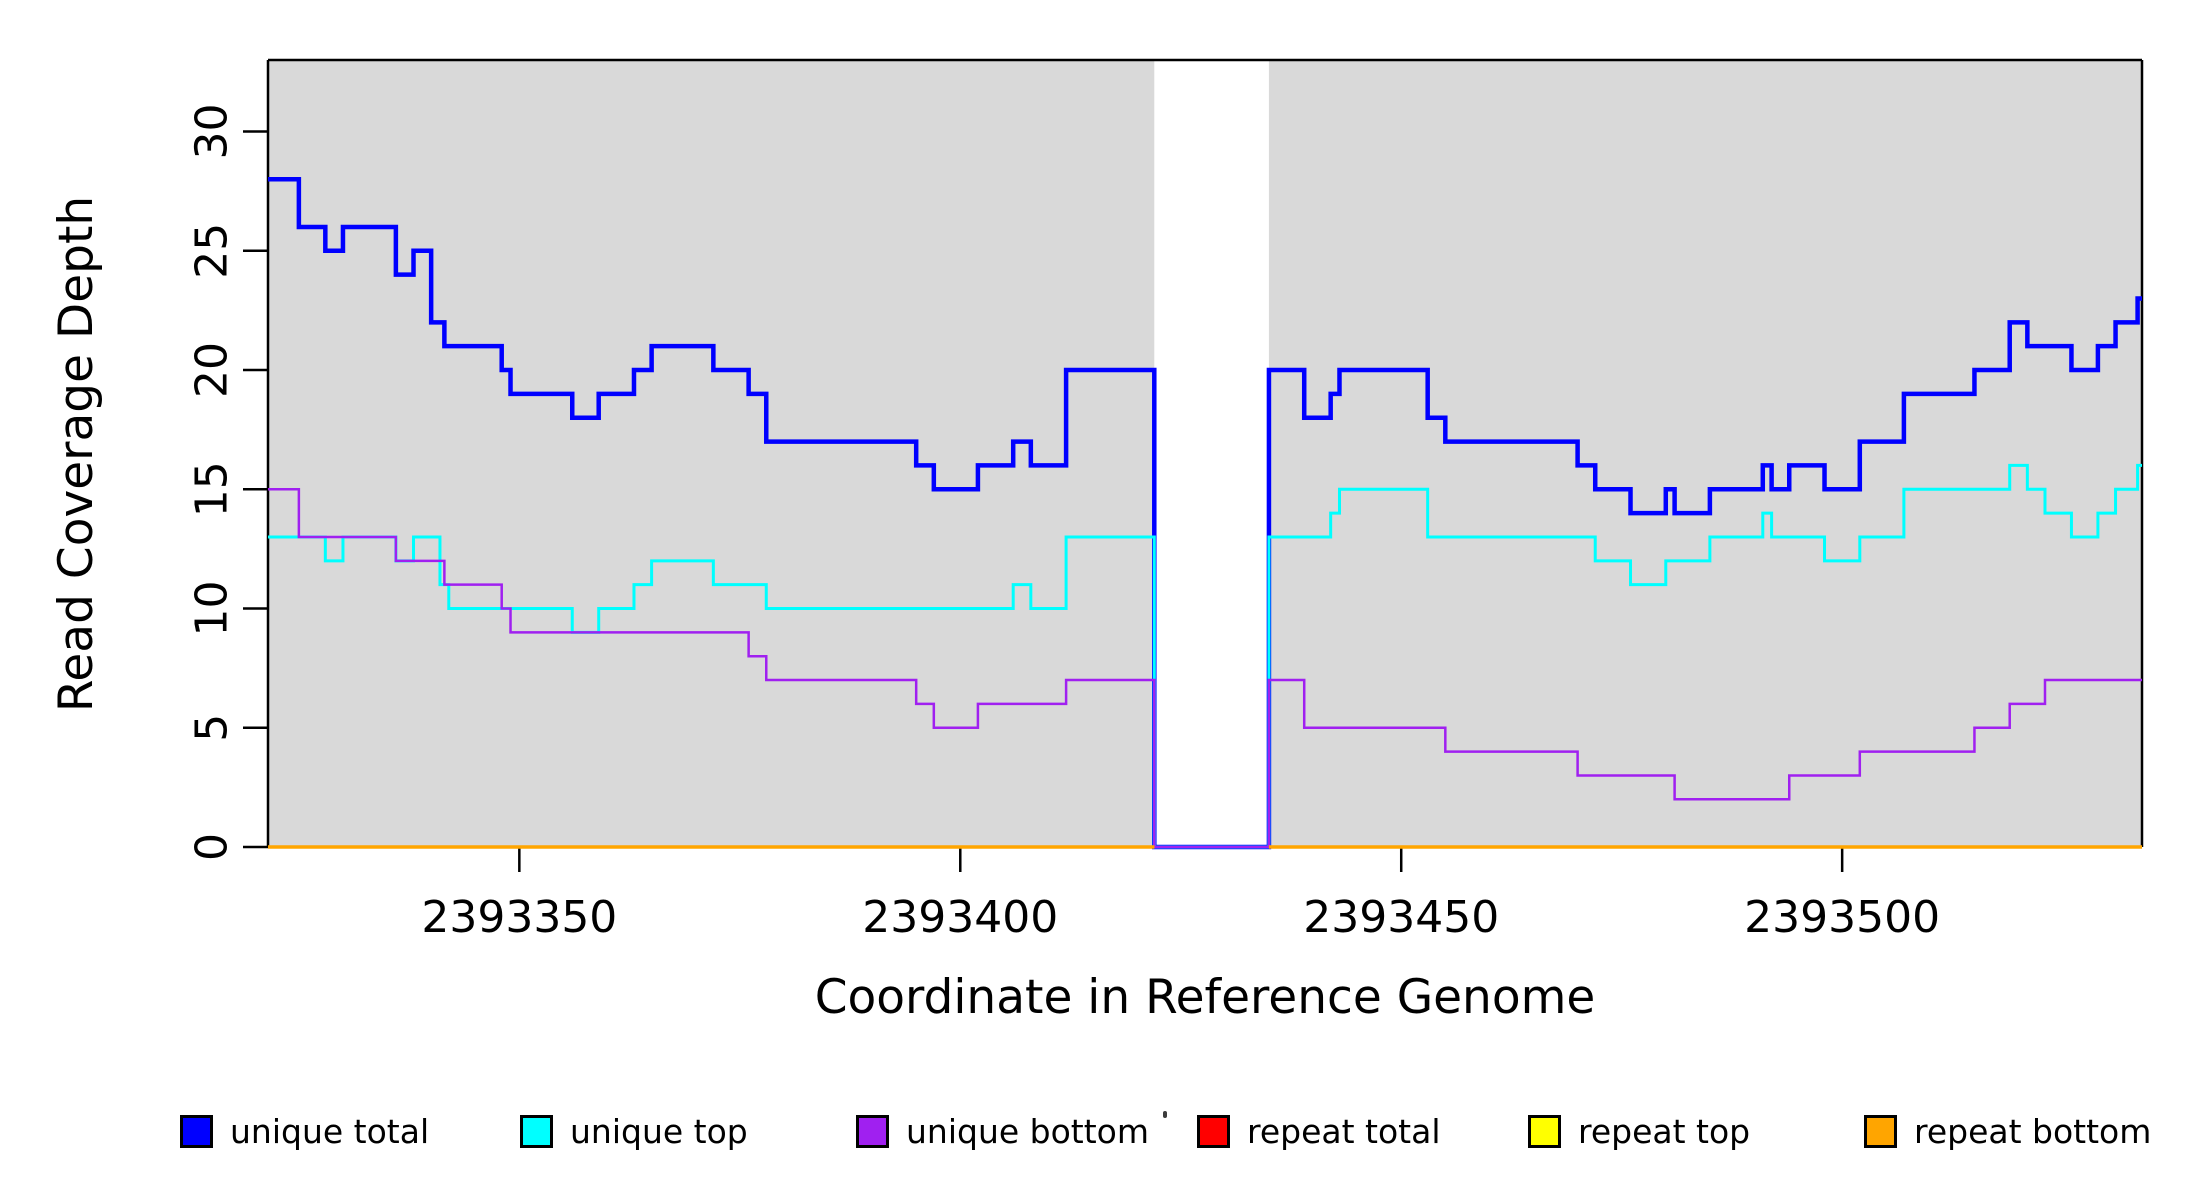  I want to click on legend-item-repeat-total: repeat total, so click(1319, 1131).